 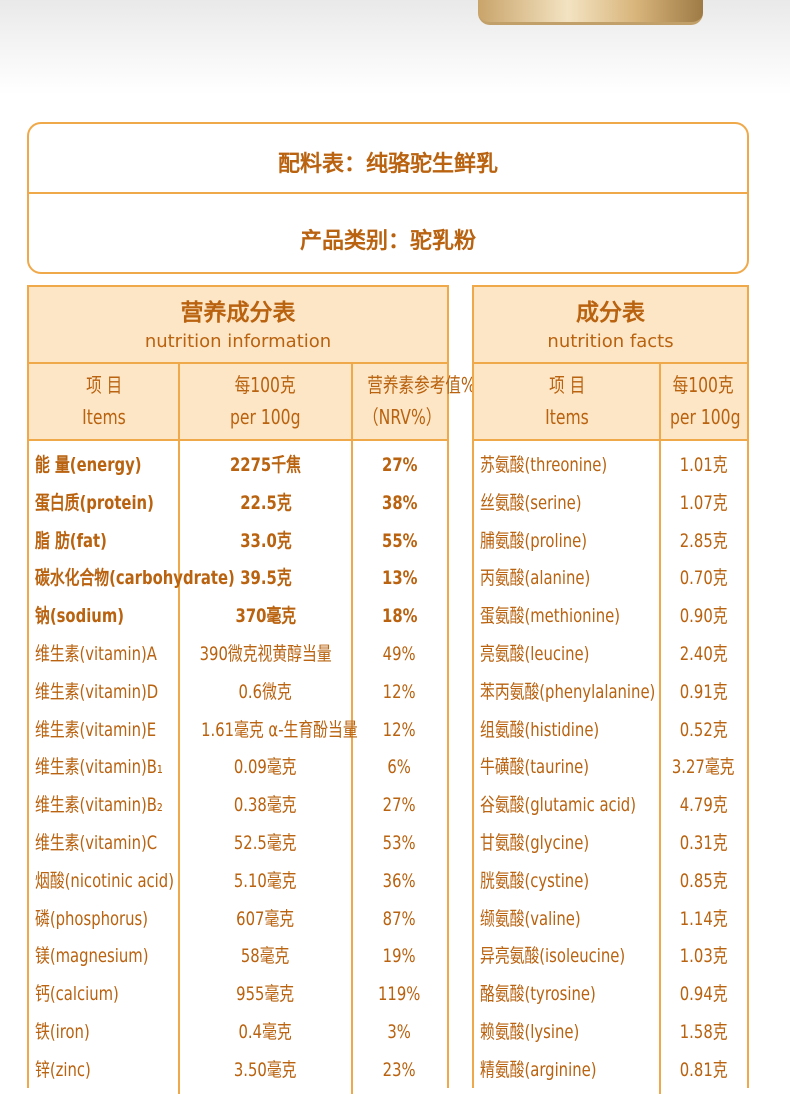 What do you see at coordinates (399, 465) in the screenshot?
I see `table-cell: 27%` at bounding box center [399, 465].